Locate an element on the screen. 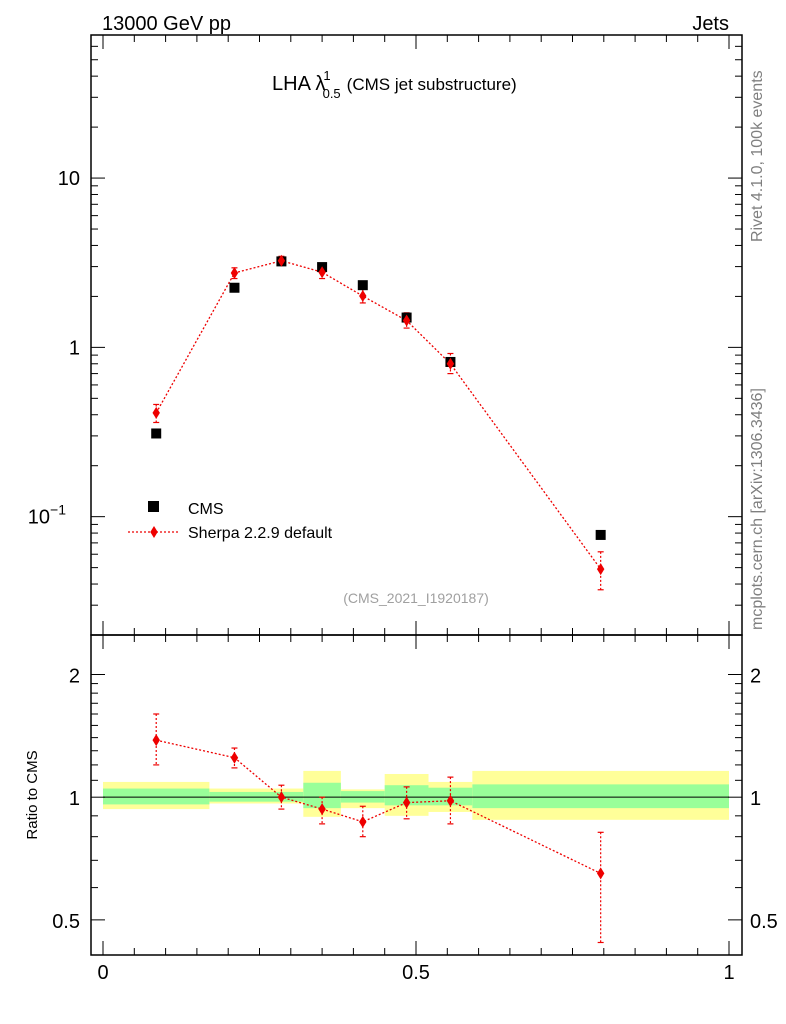 The width and height of the screenshot is (786, 1024). legend-cms-label: CMS is located at coordinates (206, 509).